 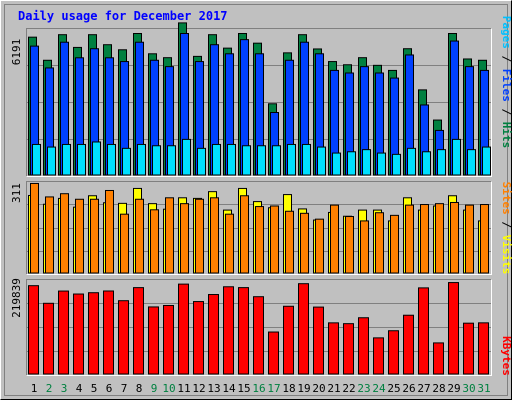 What do you see at coordinates (348, 388) in the screenshot?
I see `x-label-day-22: 22` at bounding box center [348, 388].